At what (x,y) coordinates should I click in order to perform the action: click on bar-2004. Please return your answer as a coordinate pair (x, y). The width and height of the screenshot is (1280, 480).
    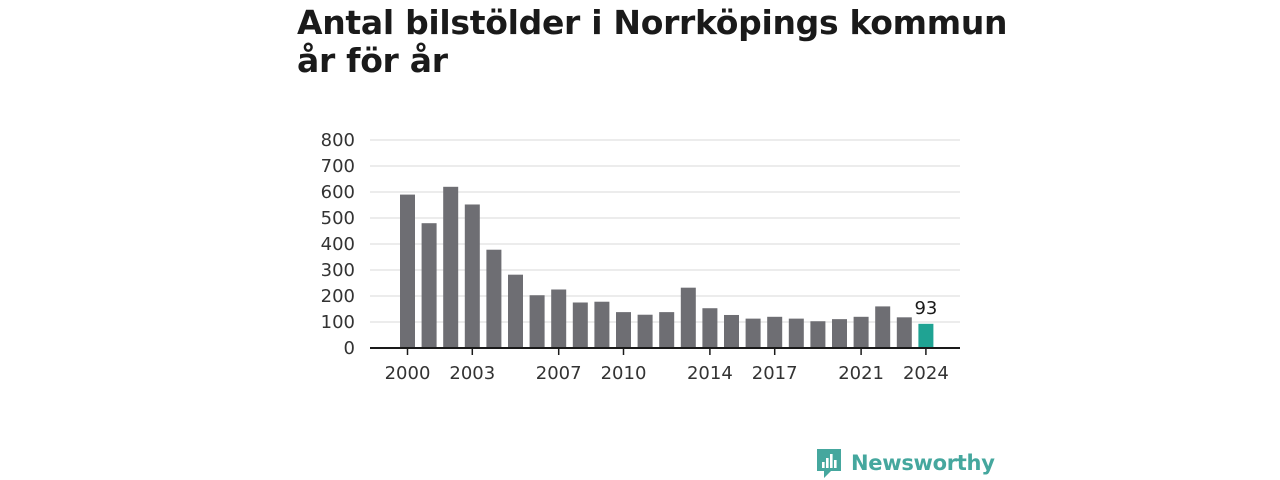
    Looking at the image, I should click on (494, 298).